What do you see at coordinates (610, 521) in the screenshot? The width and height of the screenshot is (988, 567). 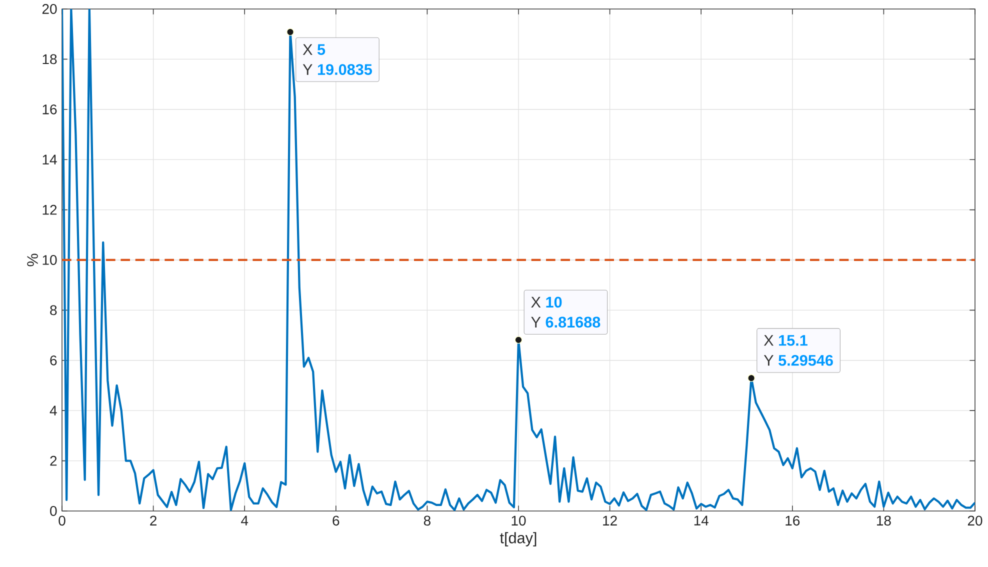 I see `x-tick-label: 12` at bounding box center [610, 521].